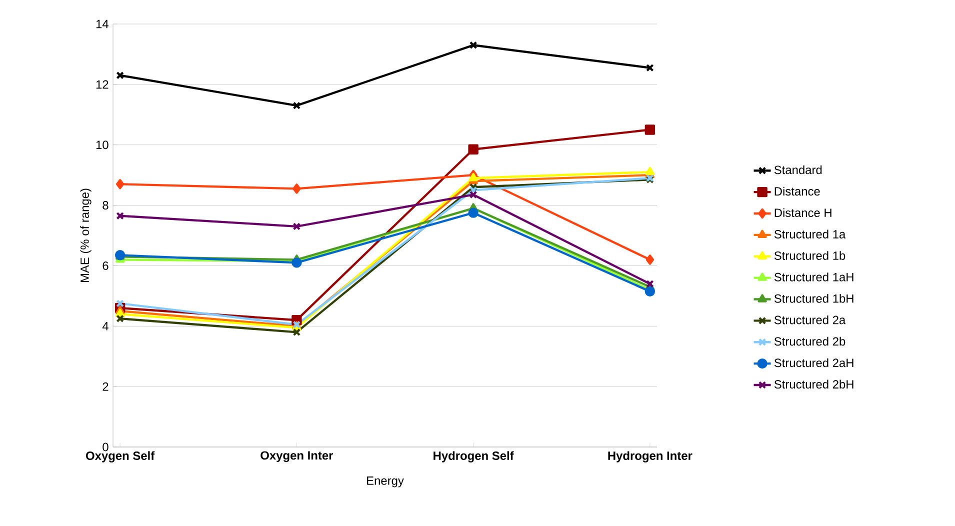 This screenshot has height=526, width=955. What do you see at coordinates (474, 456) in the screenshot?
I see `x-tick-label: Hydrogen Self` at bounding box center [474, 456].